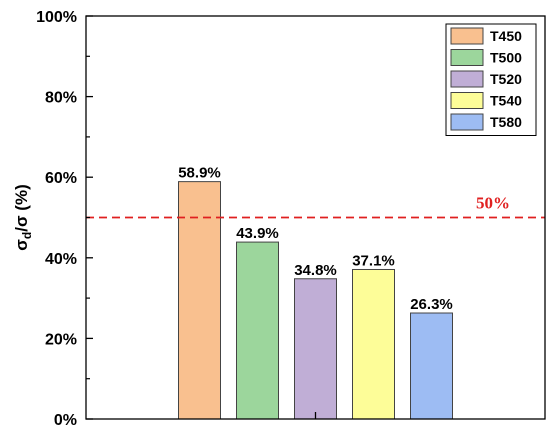 This screenshot has height=436, width=550. Describe the element at coordinates (61, 259) in the screenshot. I see `y-tick-label: 40%` at that location.